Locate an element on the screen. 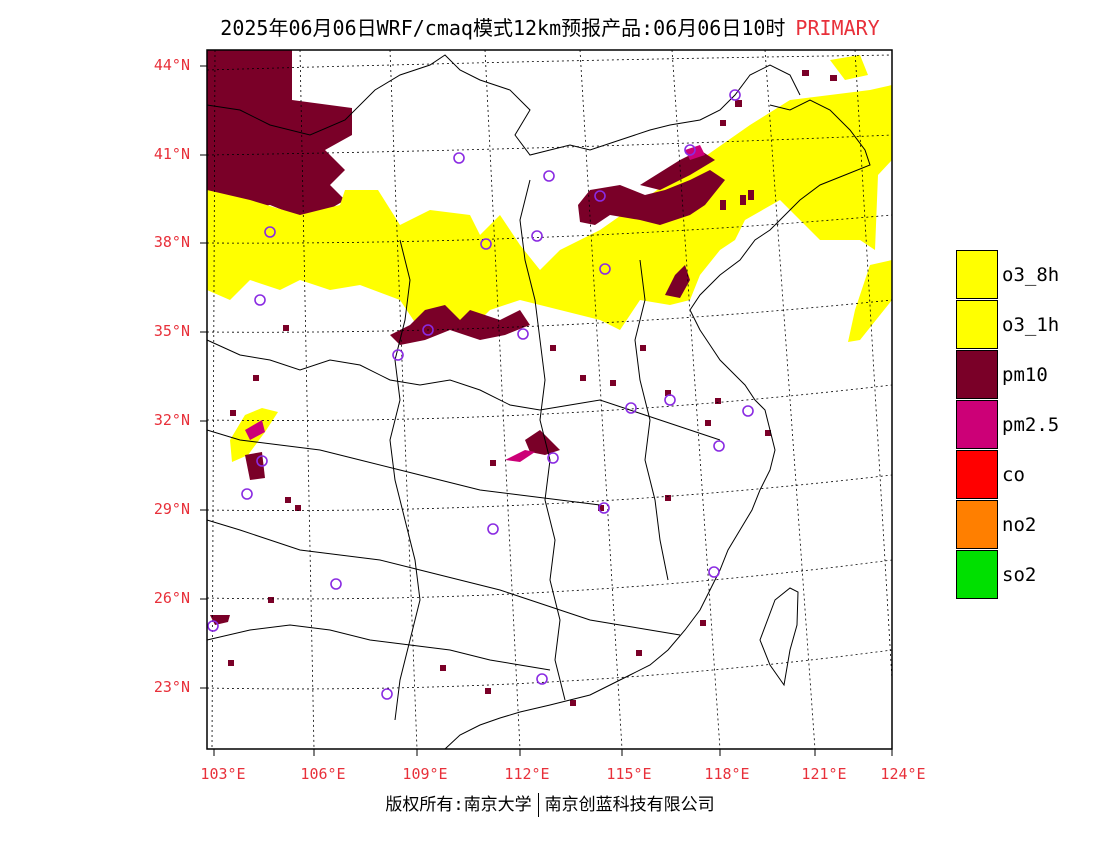  legend-swatch-no2 is located at coordinates (977, 524).